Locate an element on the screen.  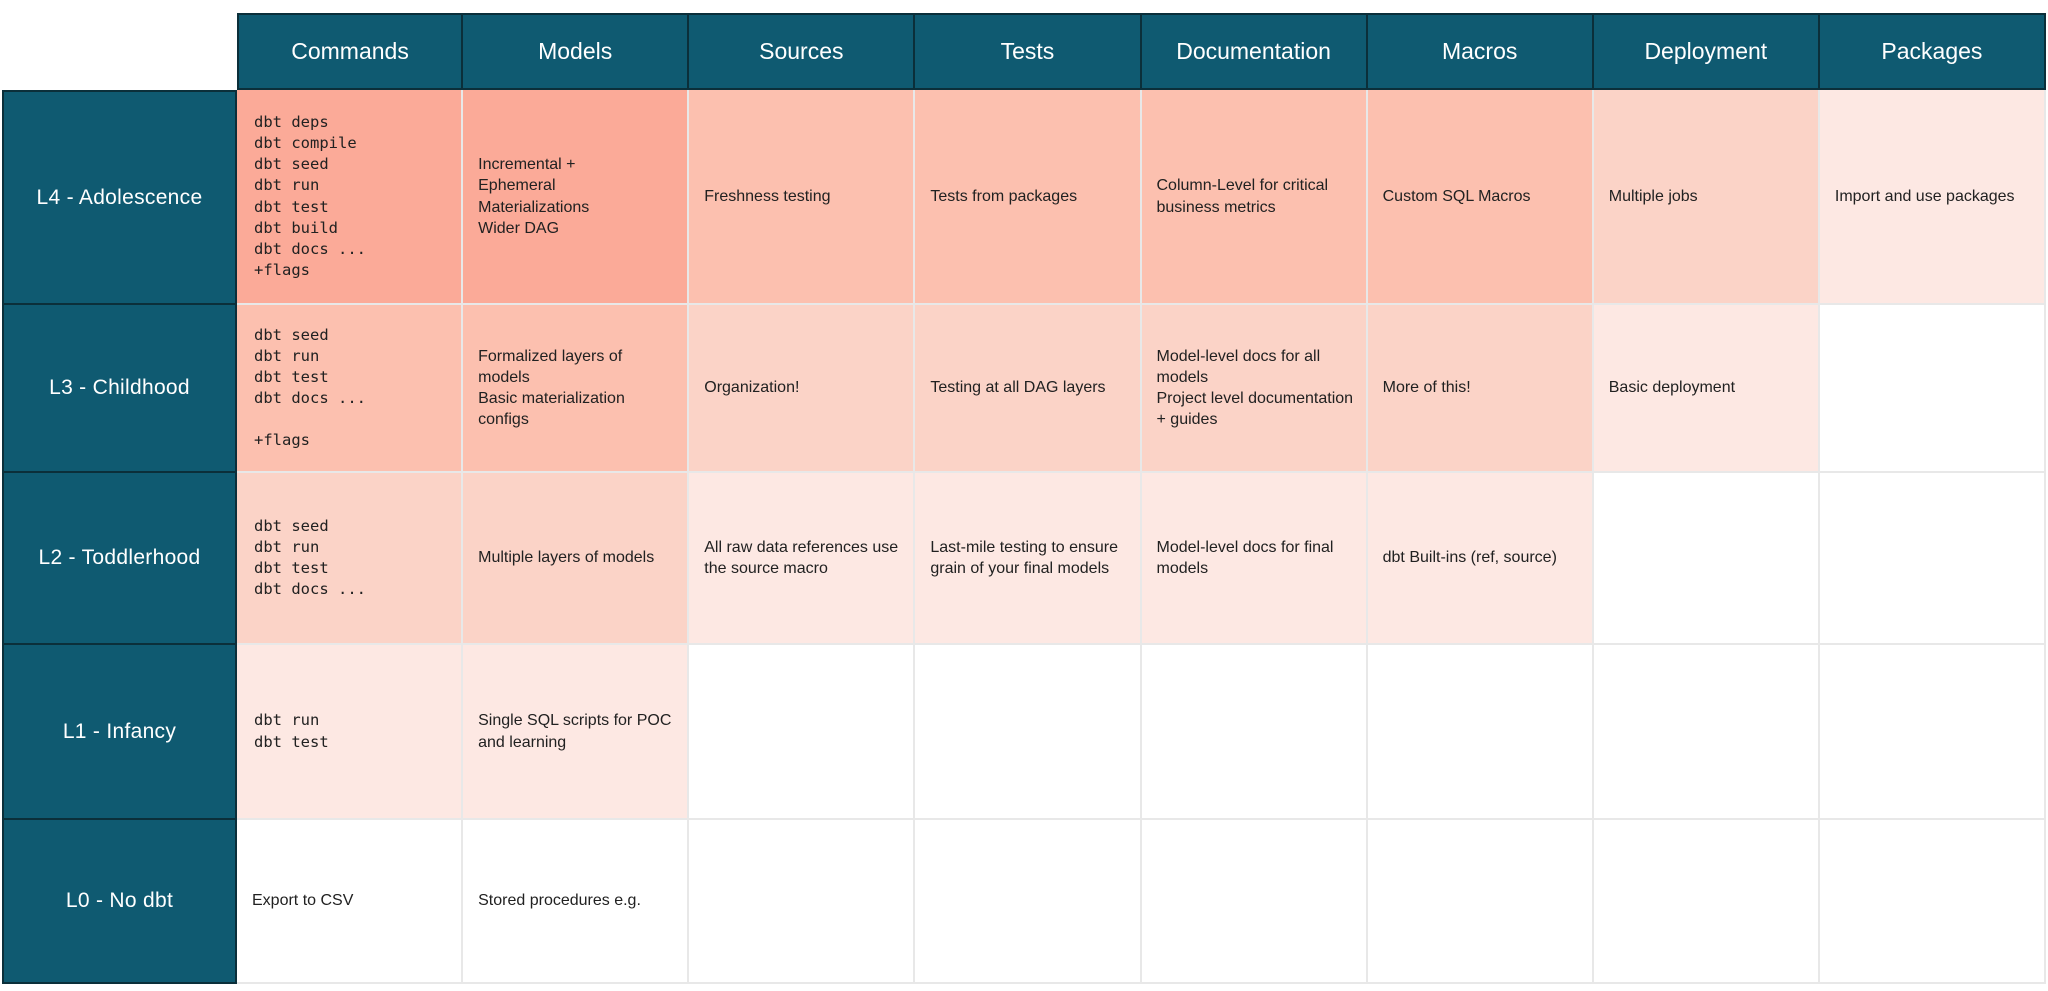
cell-l0-tests is located at coordinates (1028, 902).